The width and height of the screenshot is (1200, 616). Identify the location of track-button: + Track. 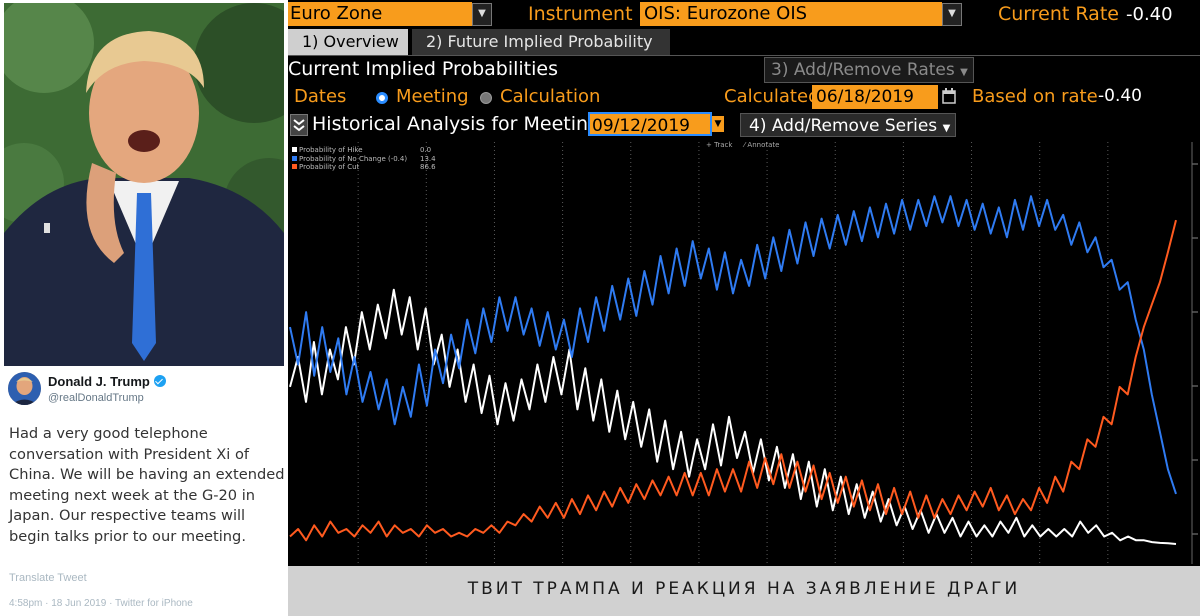
(719, 145).